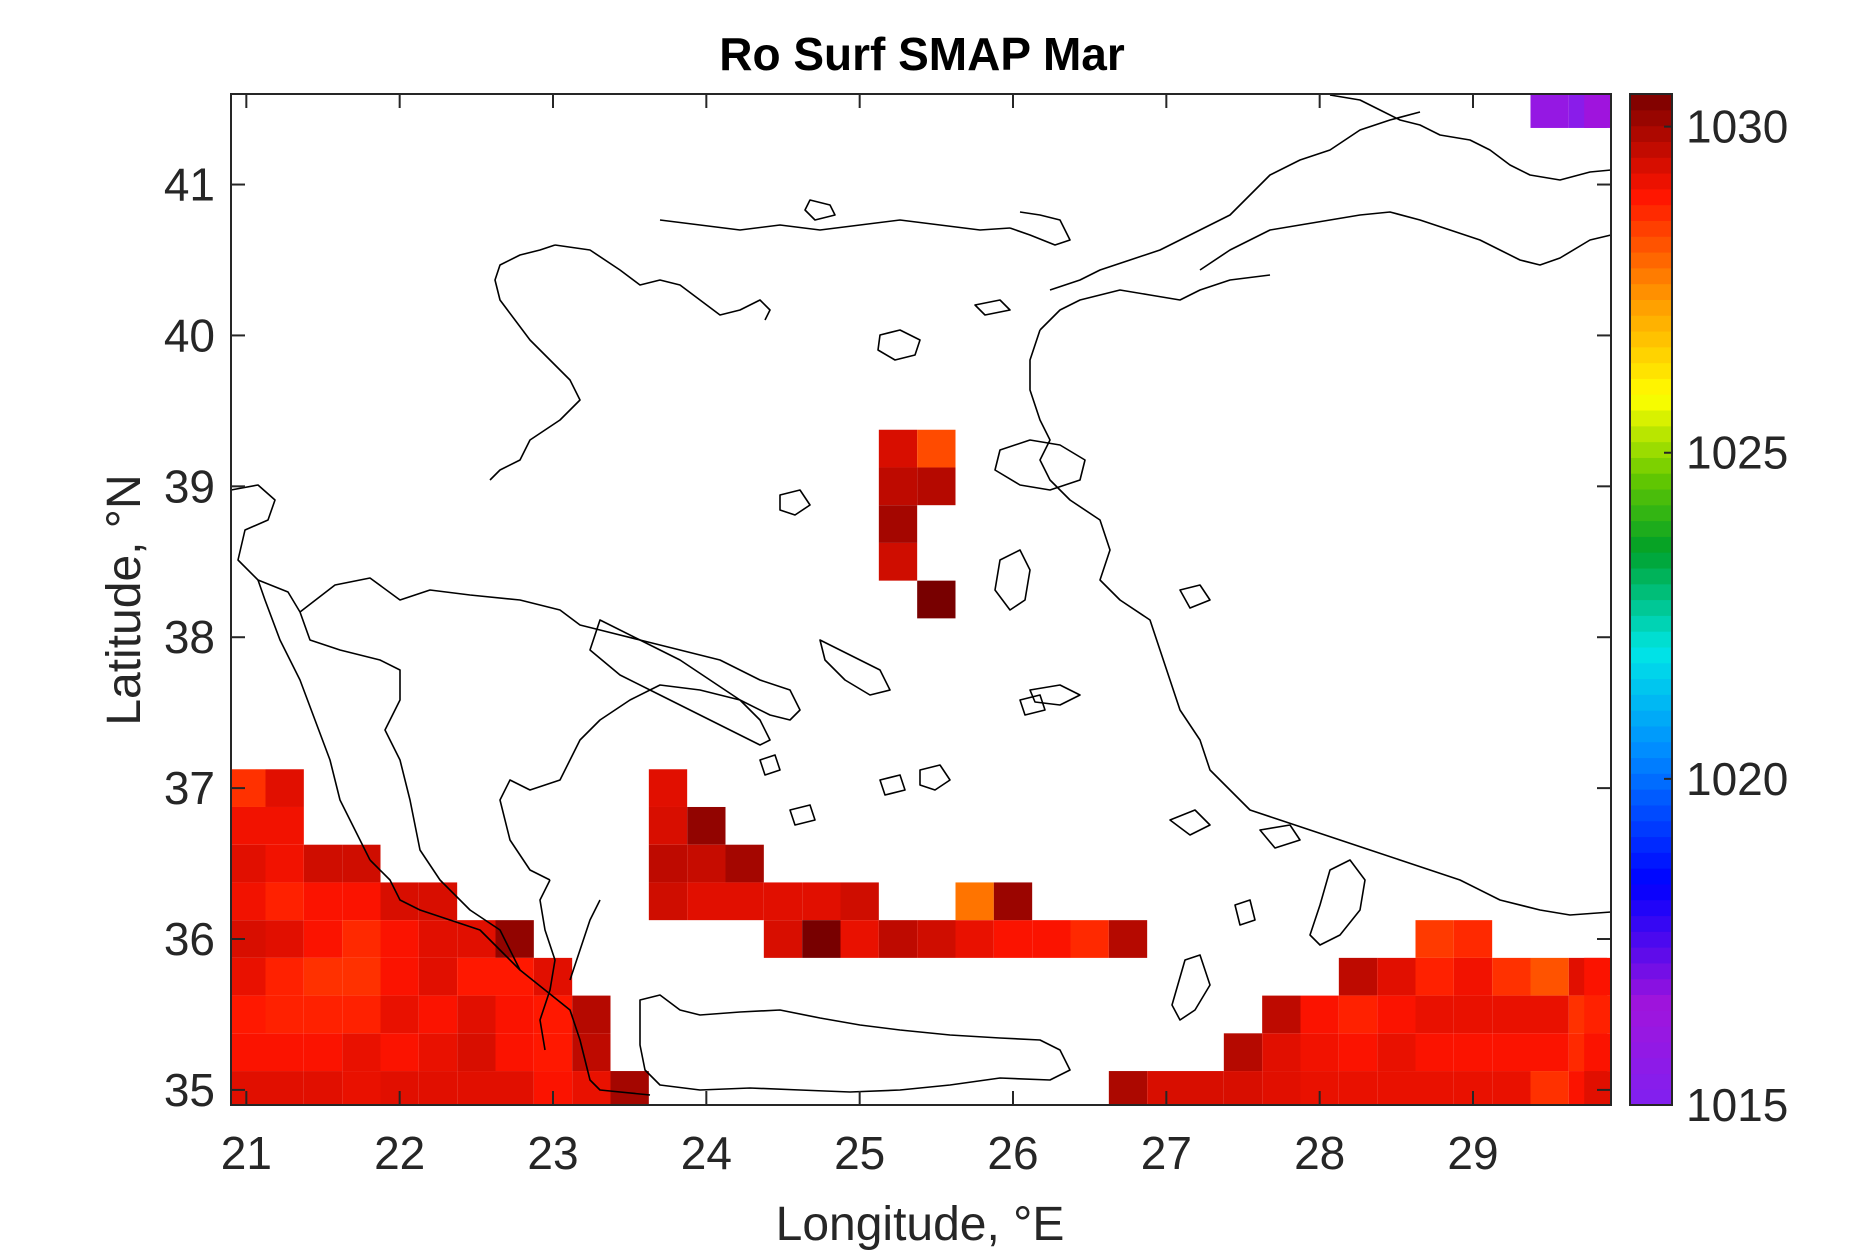  What do you see at coordinates (189, 637) in the screenshot?
I see `y-tick-label: 38` at bounding box center [189, 637].